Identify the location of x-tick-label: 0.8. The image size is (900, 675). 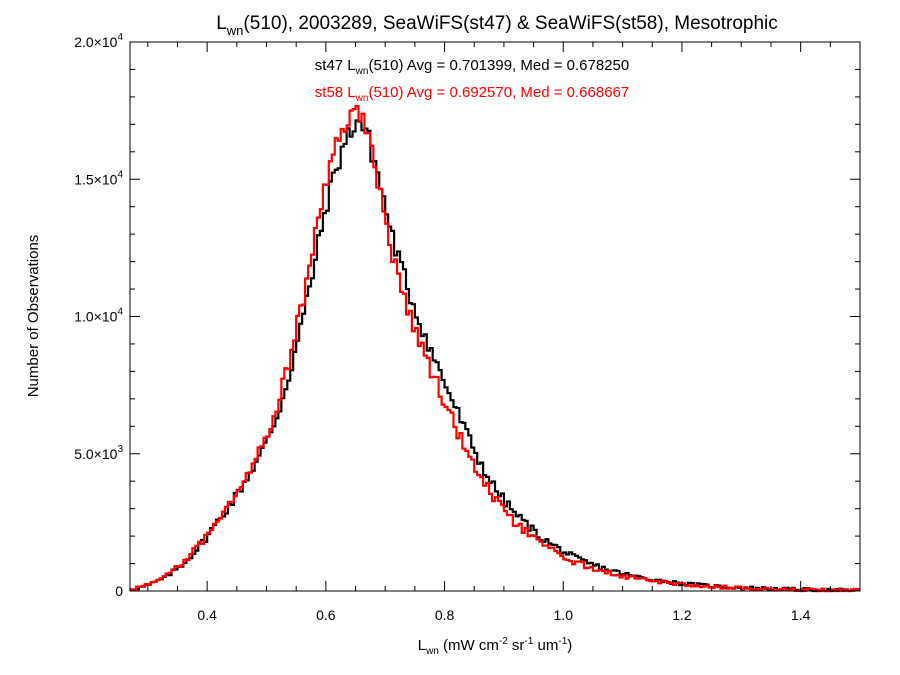
(445, 615).